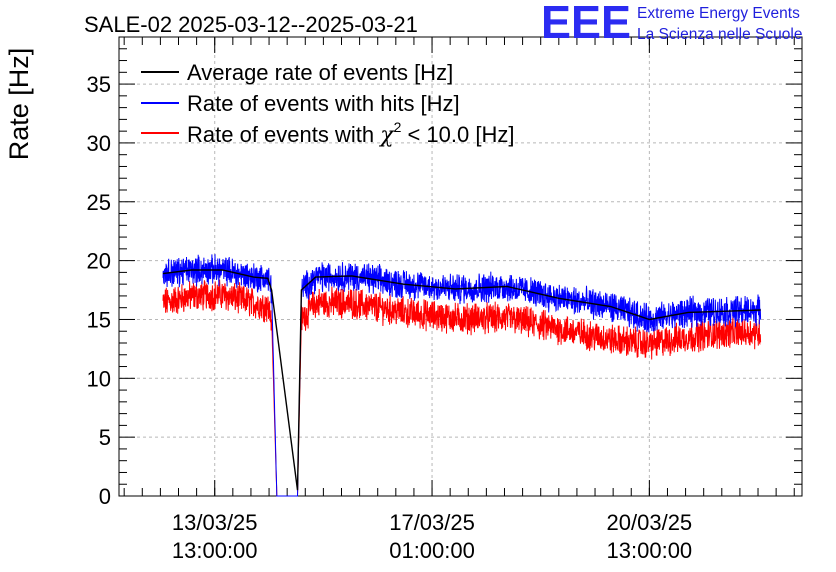 The image size is (836, 572). What do you see at coordinates (251, 24) in the screenshot?
I see `chart-title: SALE-02 2025-03-12--2025-03-21` at bounding box center [251, 24].